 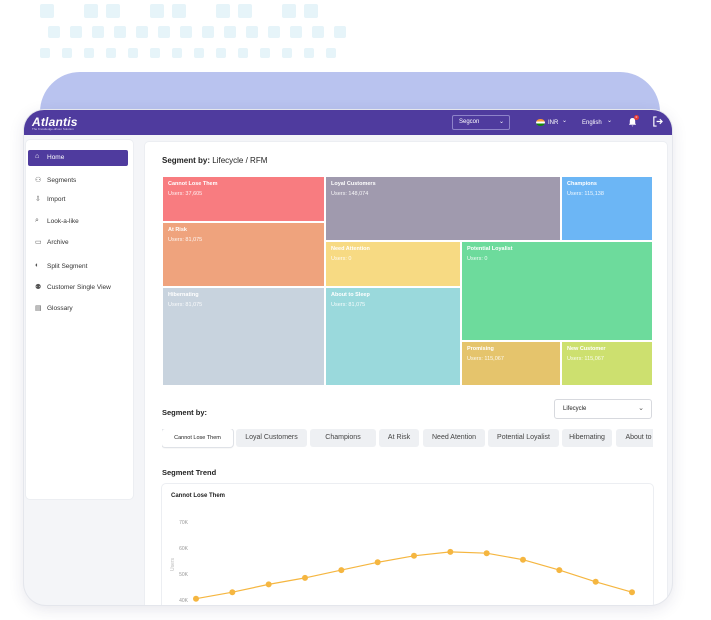 What do you see at coordinates (78, 288) in the screenshot?
I see `sidebar-item-customer-single-view: ⚉ Customer Single View` at bounding box center [78, 288].